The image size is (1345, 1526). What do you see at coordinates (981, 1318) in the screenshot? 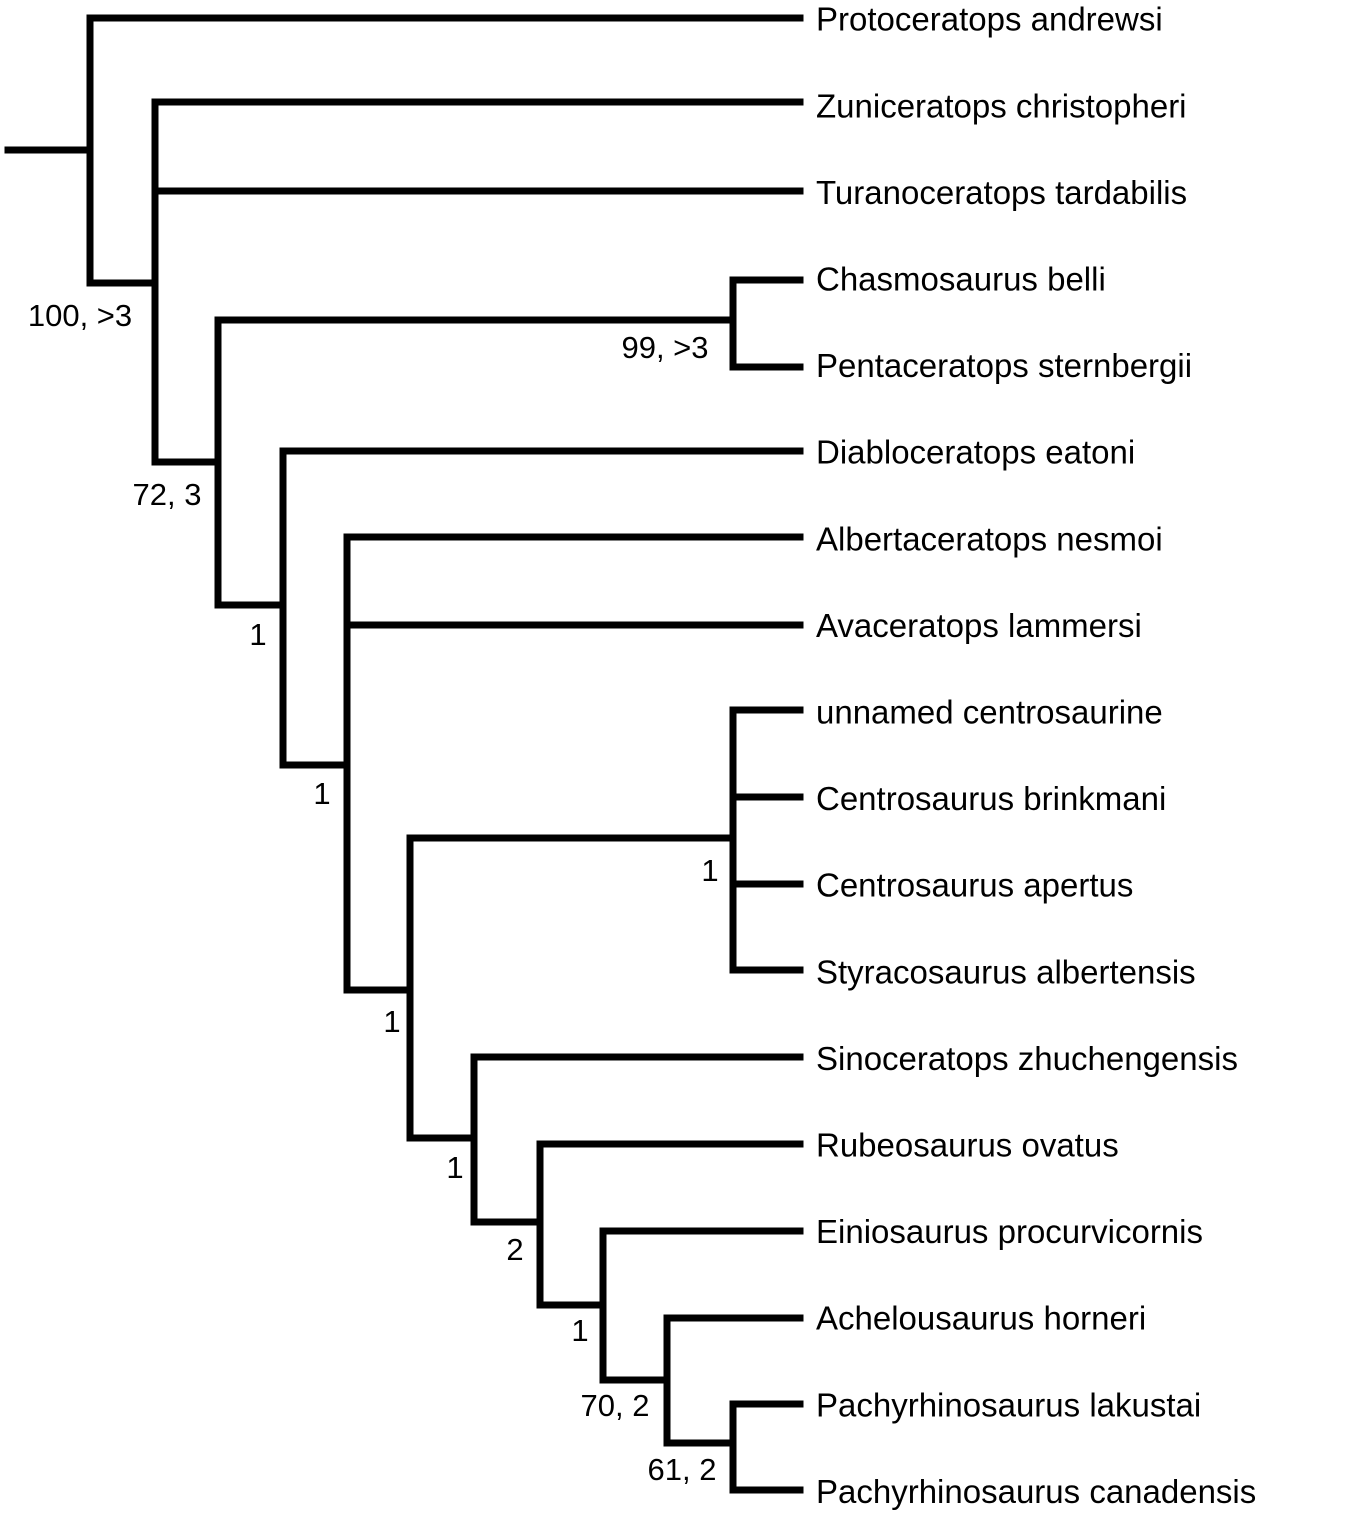
I see `taxon-label: Achelousaurus horneri` at bounding box center [981, 1318].